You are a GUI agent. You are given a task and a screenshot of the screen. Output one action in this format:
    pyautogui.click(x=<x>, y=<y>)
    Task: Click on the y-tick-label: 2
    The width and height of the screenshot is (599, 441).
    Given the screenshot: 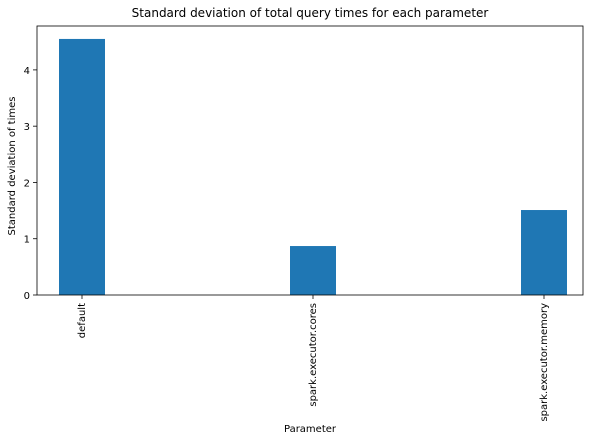 What is the action you would take?
    pyautogui.click(x=27, y=183)
    